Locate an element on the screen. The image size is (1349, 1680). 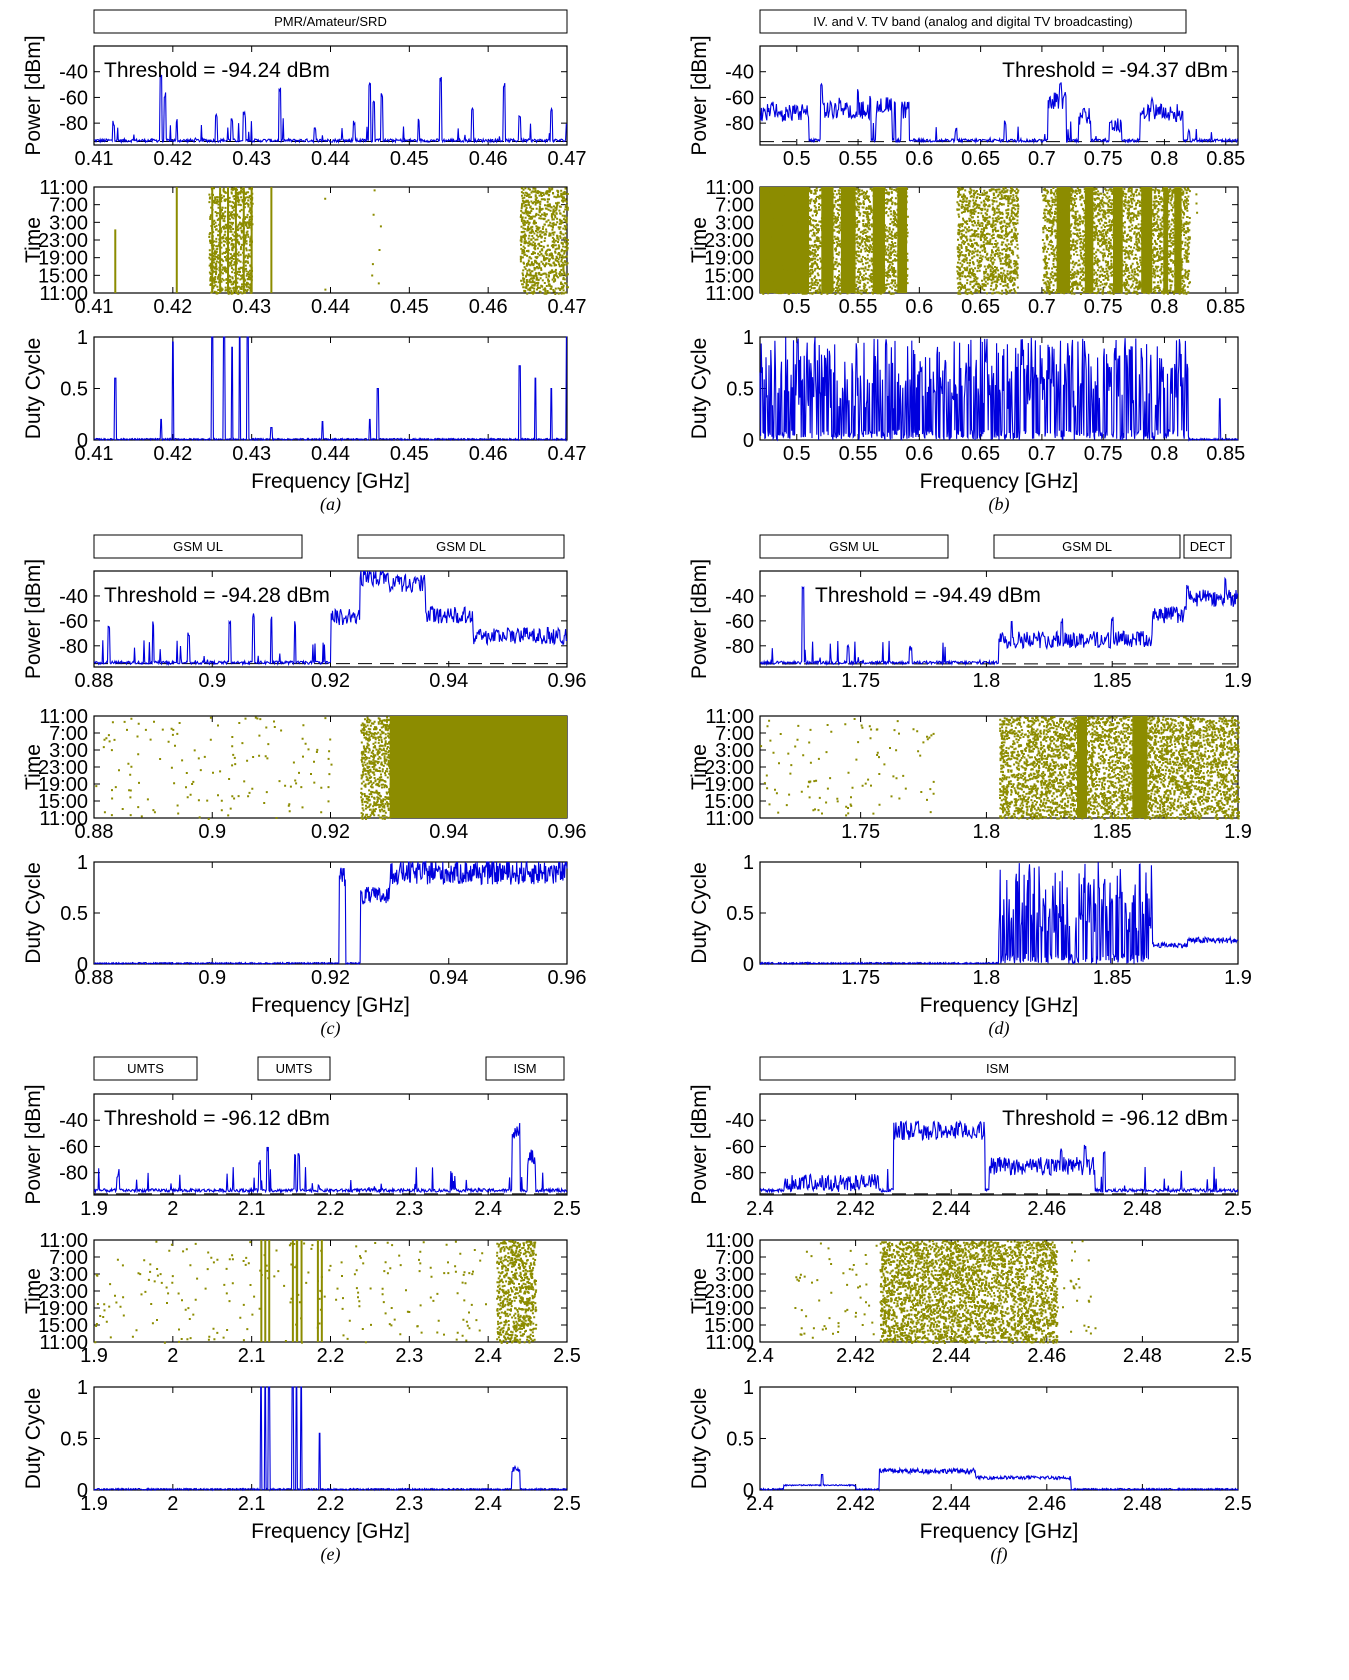
x-tick-label: 0.94 is located at coordinates (448, 681).